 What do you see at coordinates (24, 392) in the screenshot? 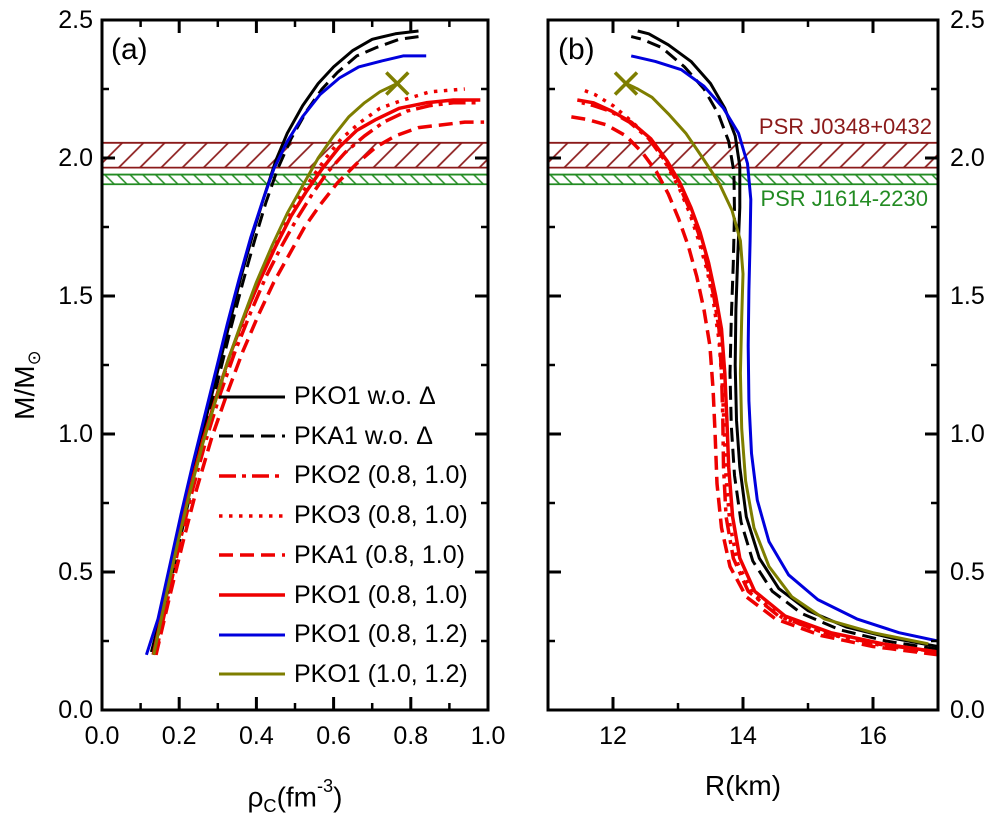
I see `axis-title-part: M/M` at bounding box center [24, 392].